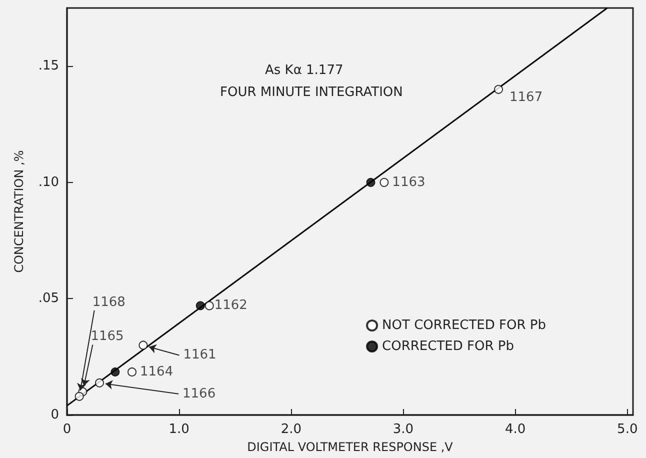 This screenshot has height=458, width=646. I want to click on y-tick-label: .05, so click(48, 298).